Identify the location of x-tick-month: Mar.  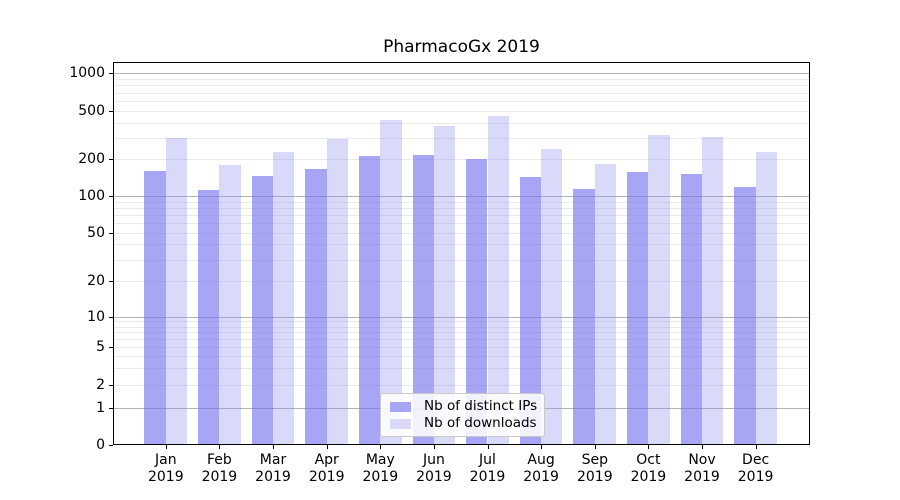
(273, 460).